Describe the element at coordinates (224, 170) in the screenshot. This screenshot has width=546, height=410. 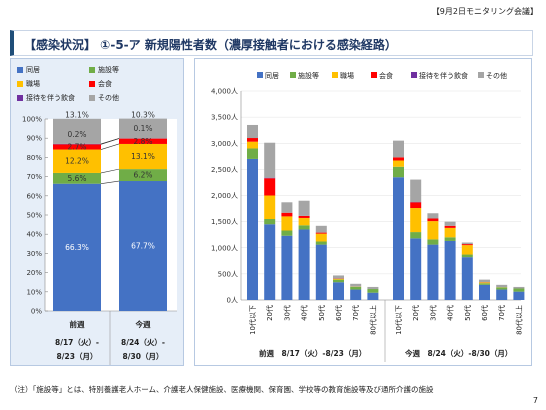
I see `y-tick-label: 2,500人` at that location.